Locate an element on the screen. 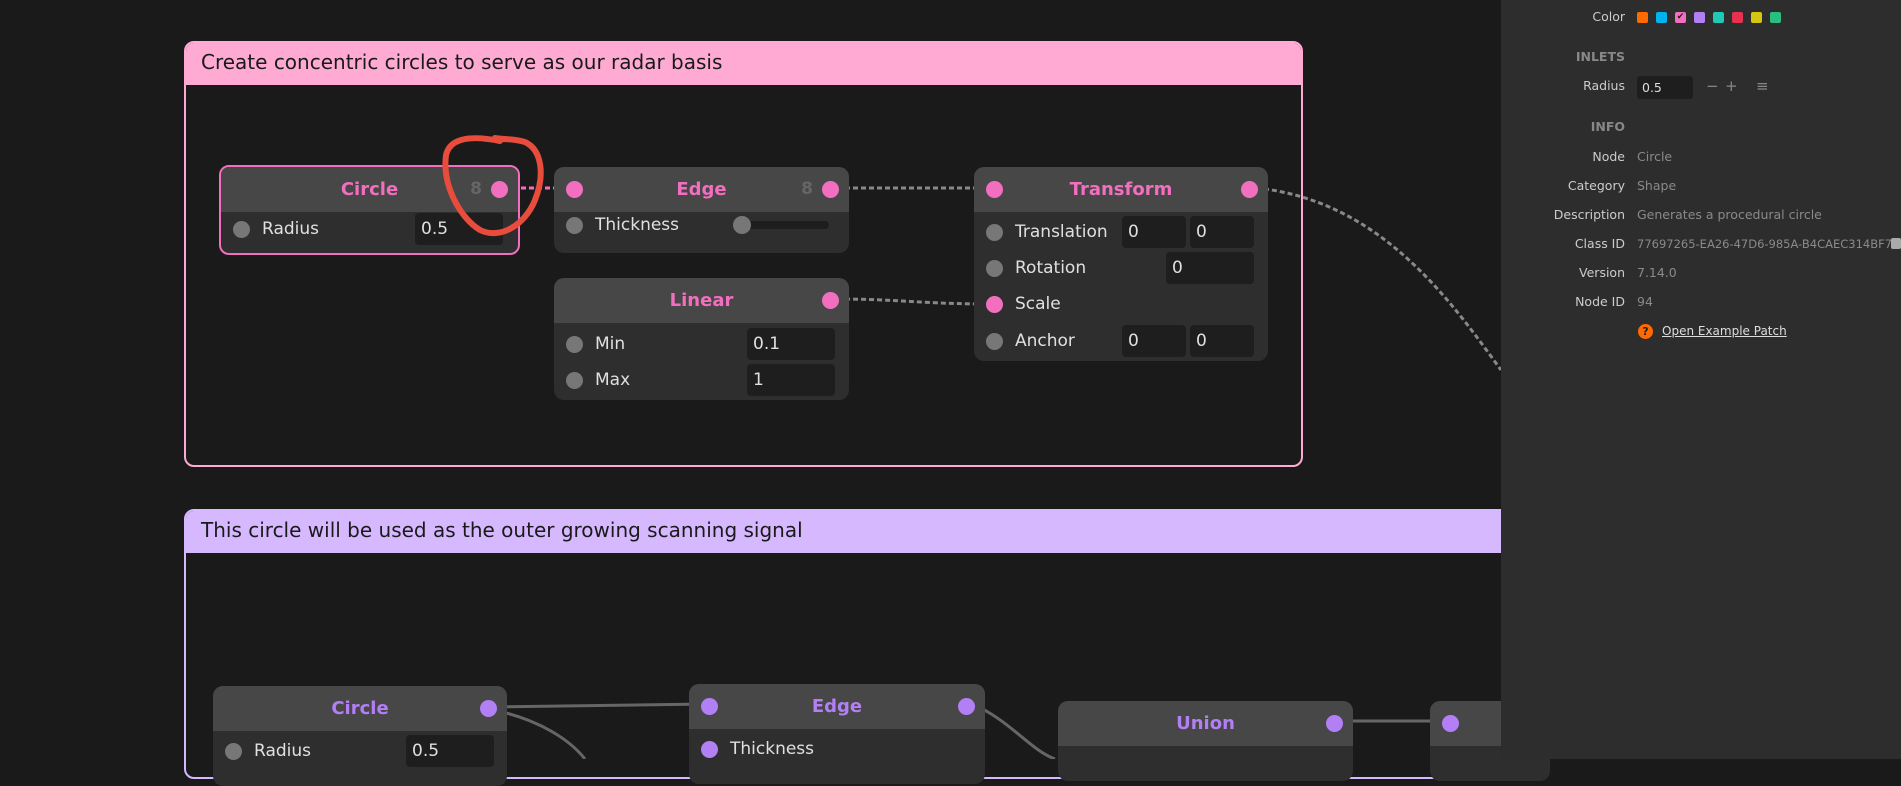 The image size is (1901, 786). info-label: Node ID is located at coordinates (1600, 301).